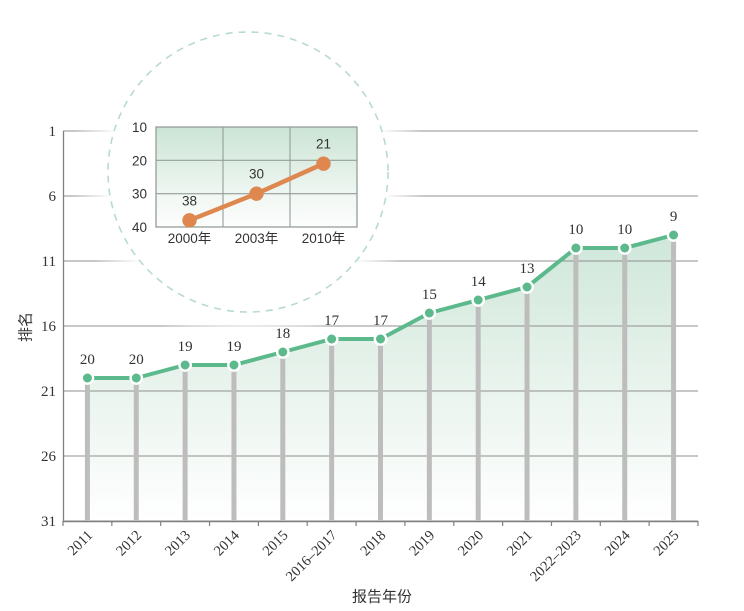 The height and width of the screenshot is (611, 744). Describe the element at coordinates (26, 327) in the screenshot. I see `y-axis-title: 排名` at that location.